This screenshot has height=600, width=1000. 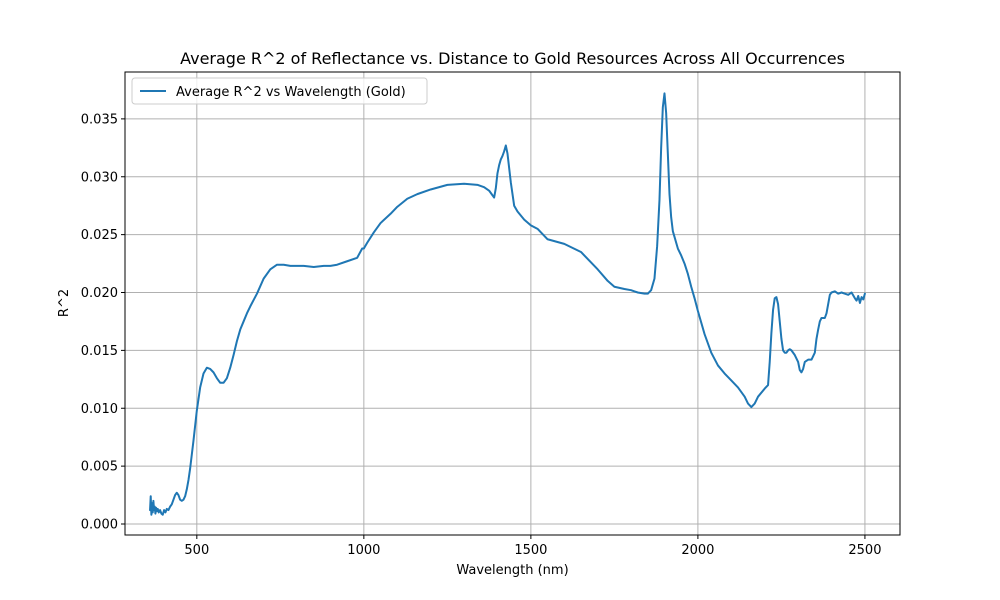 I want to click on legend-box, so click(x=279, y=91).